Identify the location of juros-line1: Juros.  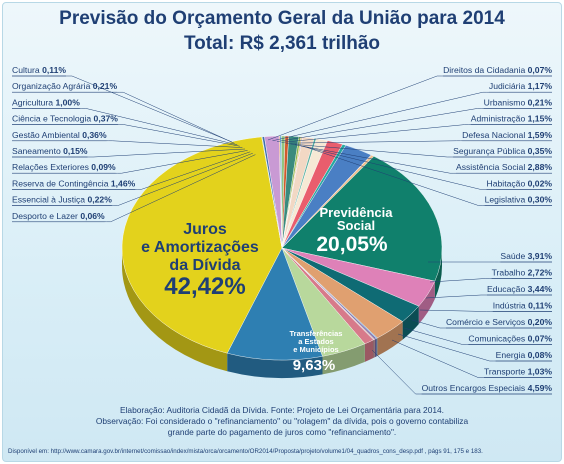
(205, 229).